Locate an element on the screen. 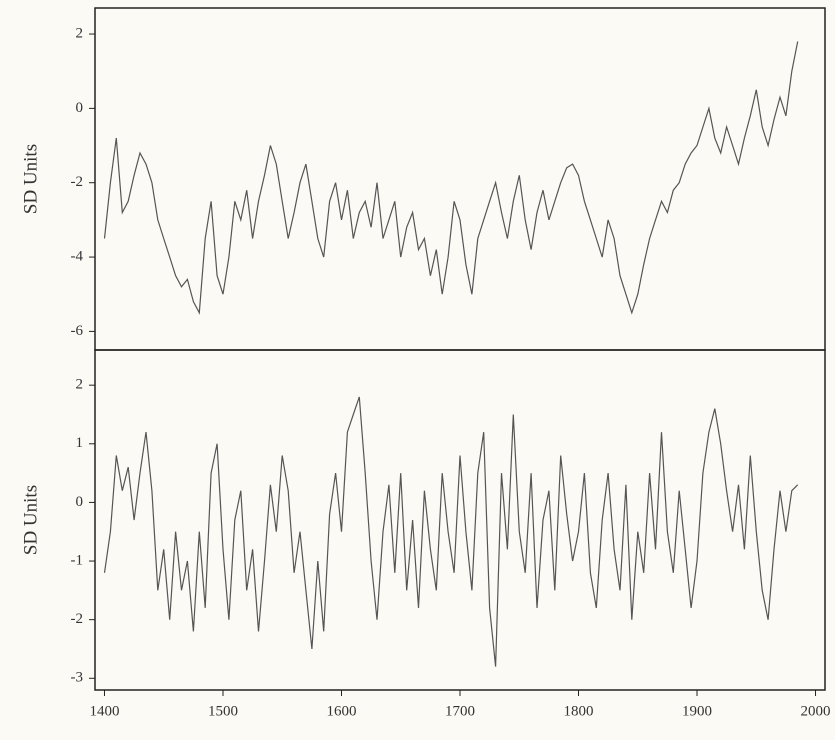 The height and width of the screenshot is (740, 835). y-tick-label: -6 is located at coordinates (77, 331).